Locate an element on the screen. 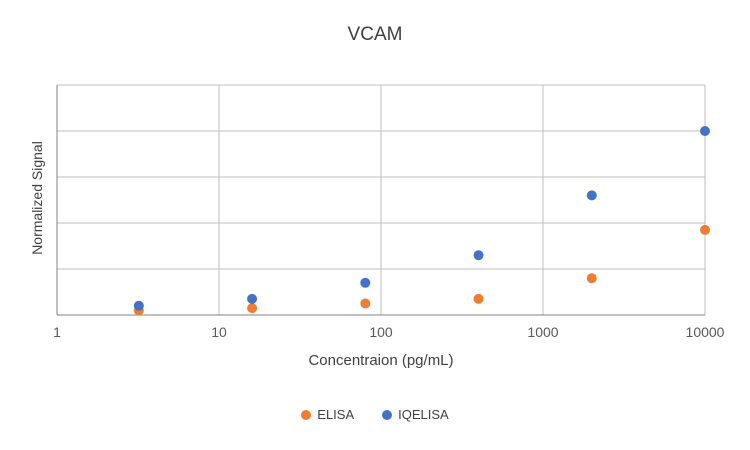 Image resolution: width=750 pixels, height=450 pixels. elisa-marker-icon is located at coordinates (306, 414).